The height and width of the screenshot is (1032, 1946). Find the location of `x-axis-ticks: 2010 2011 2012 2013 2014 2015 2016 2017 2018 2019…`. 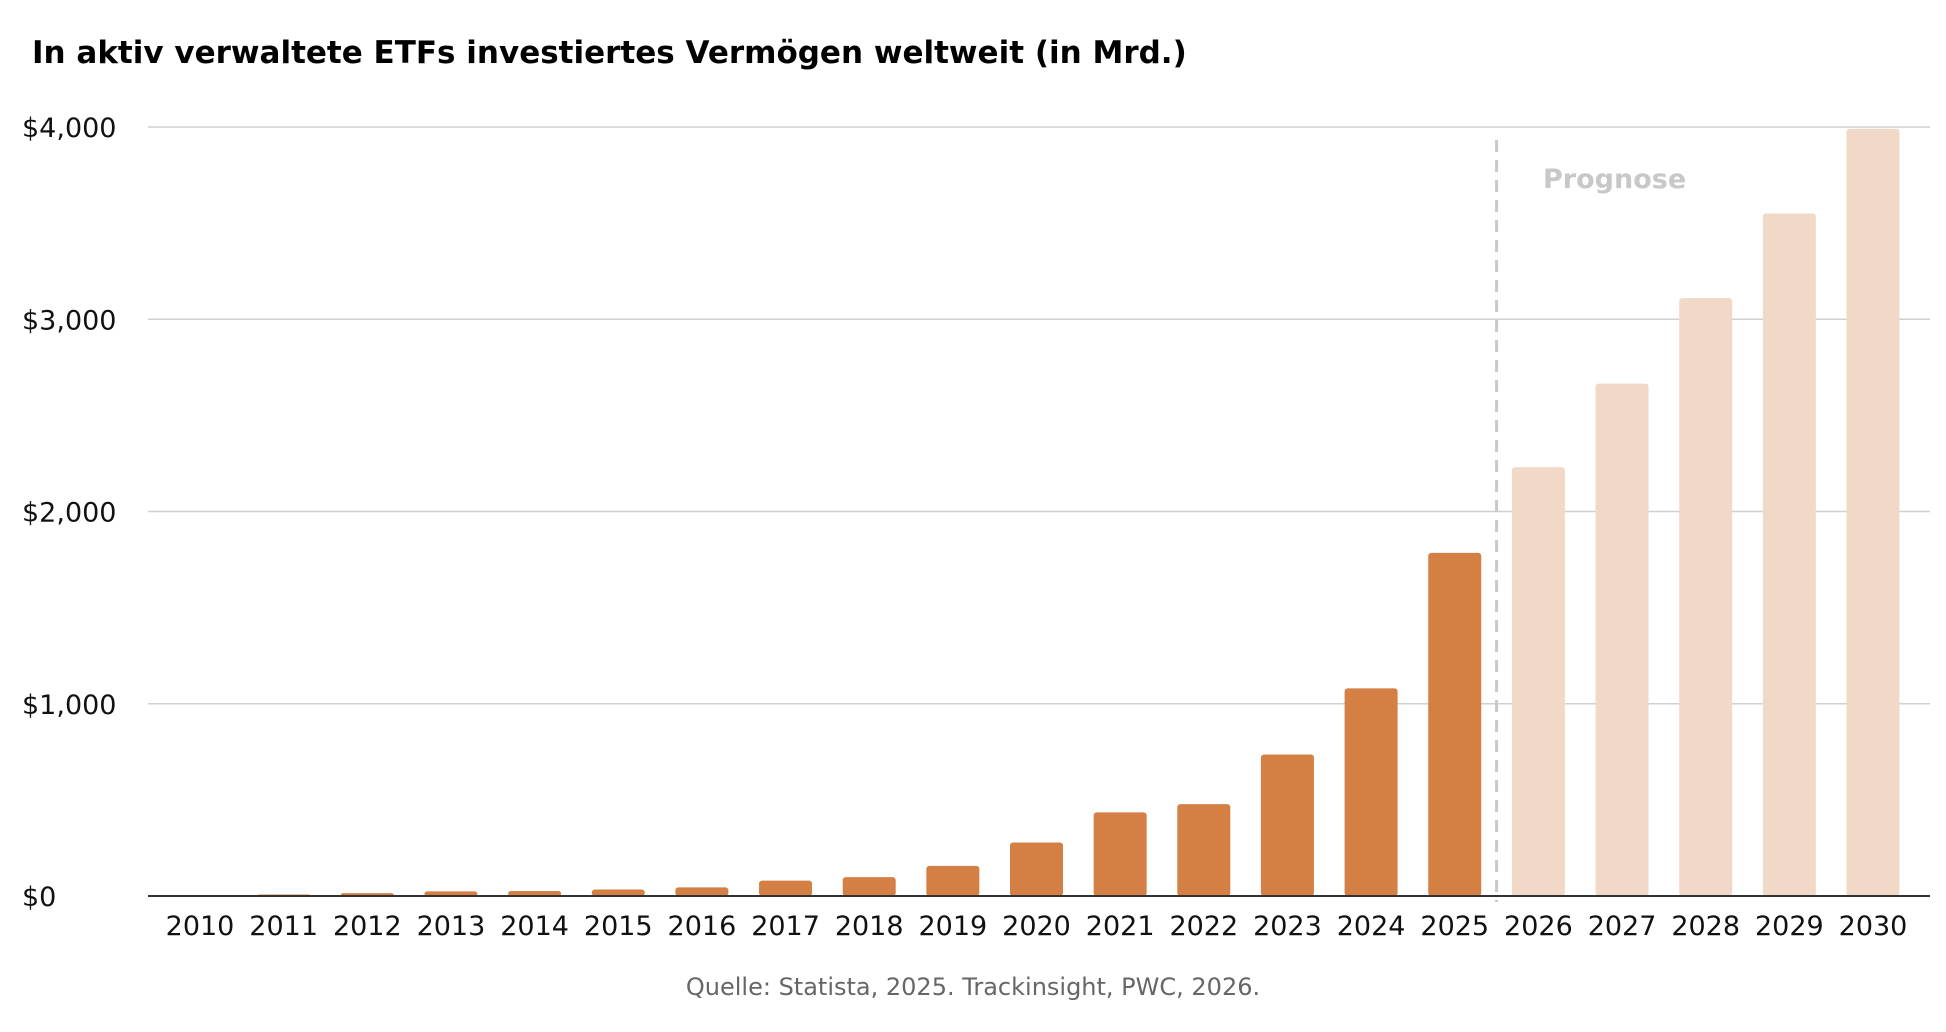

x-axis-ticks: 2010 2011 2012 2013 2014 2015 2016 2017 2018 2019… is located at coordinates (1037, 926).